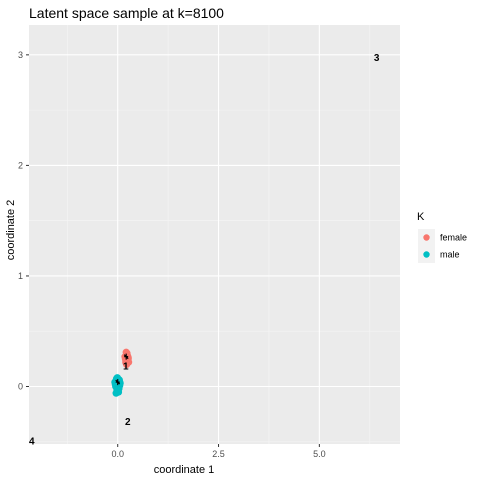  Describe the element at coordinates (23, 221) in the screenshot. I see `y-axis-ticks: 0 1 2 3` at that location.